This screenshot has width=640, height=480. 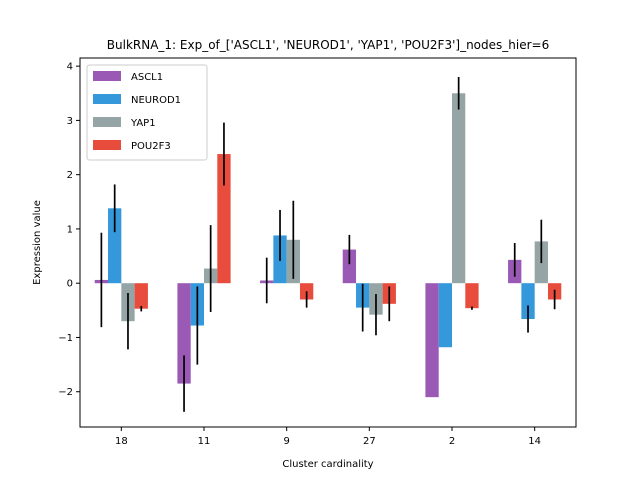 What do you see at coordinates (328, 437) in the screenshot?
I see `x-axis: 18 11 9 27 2 14` at bounding box center [328, 437].